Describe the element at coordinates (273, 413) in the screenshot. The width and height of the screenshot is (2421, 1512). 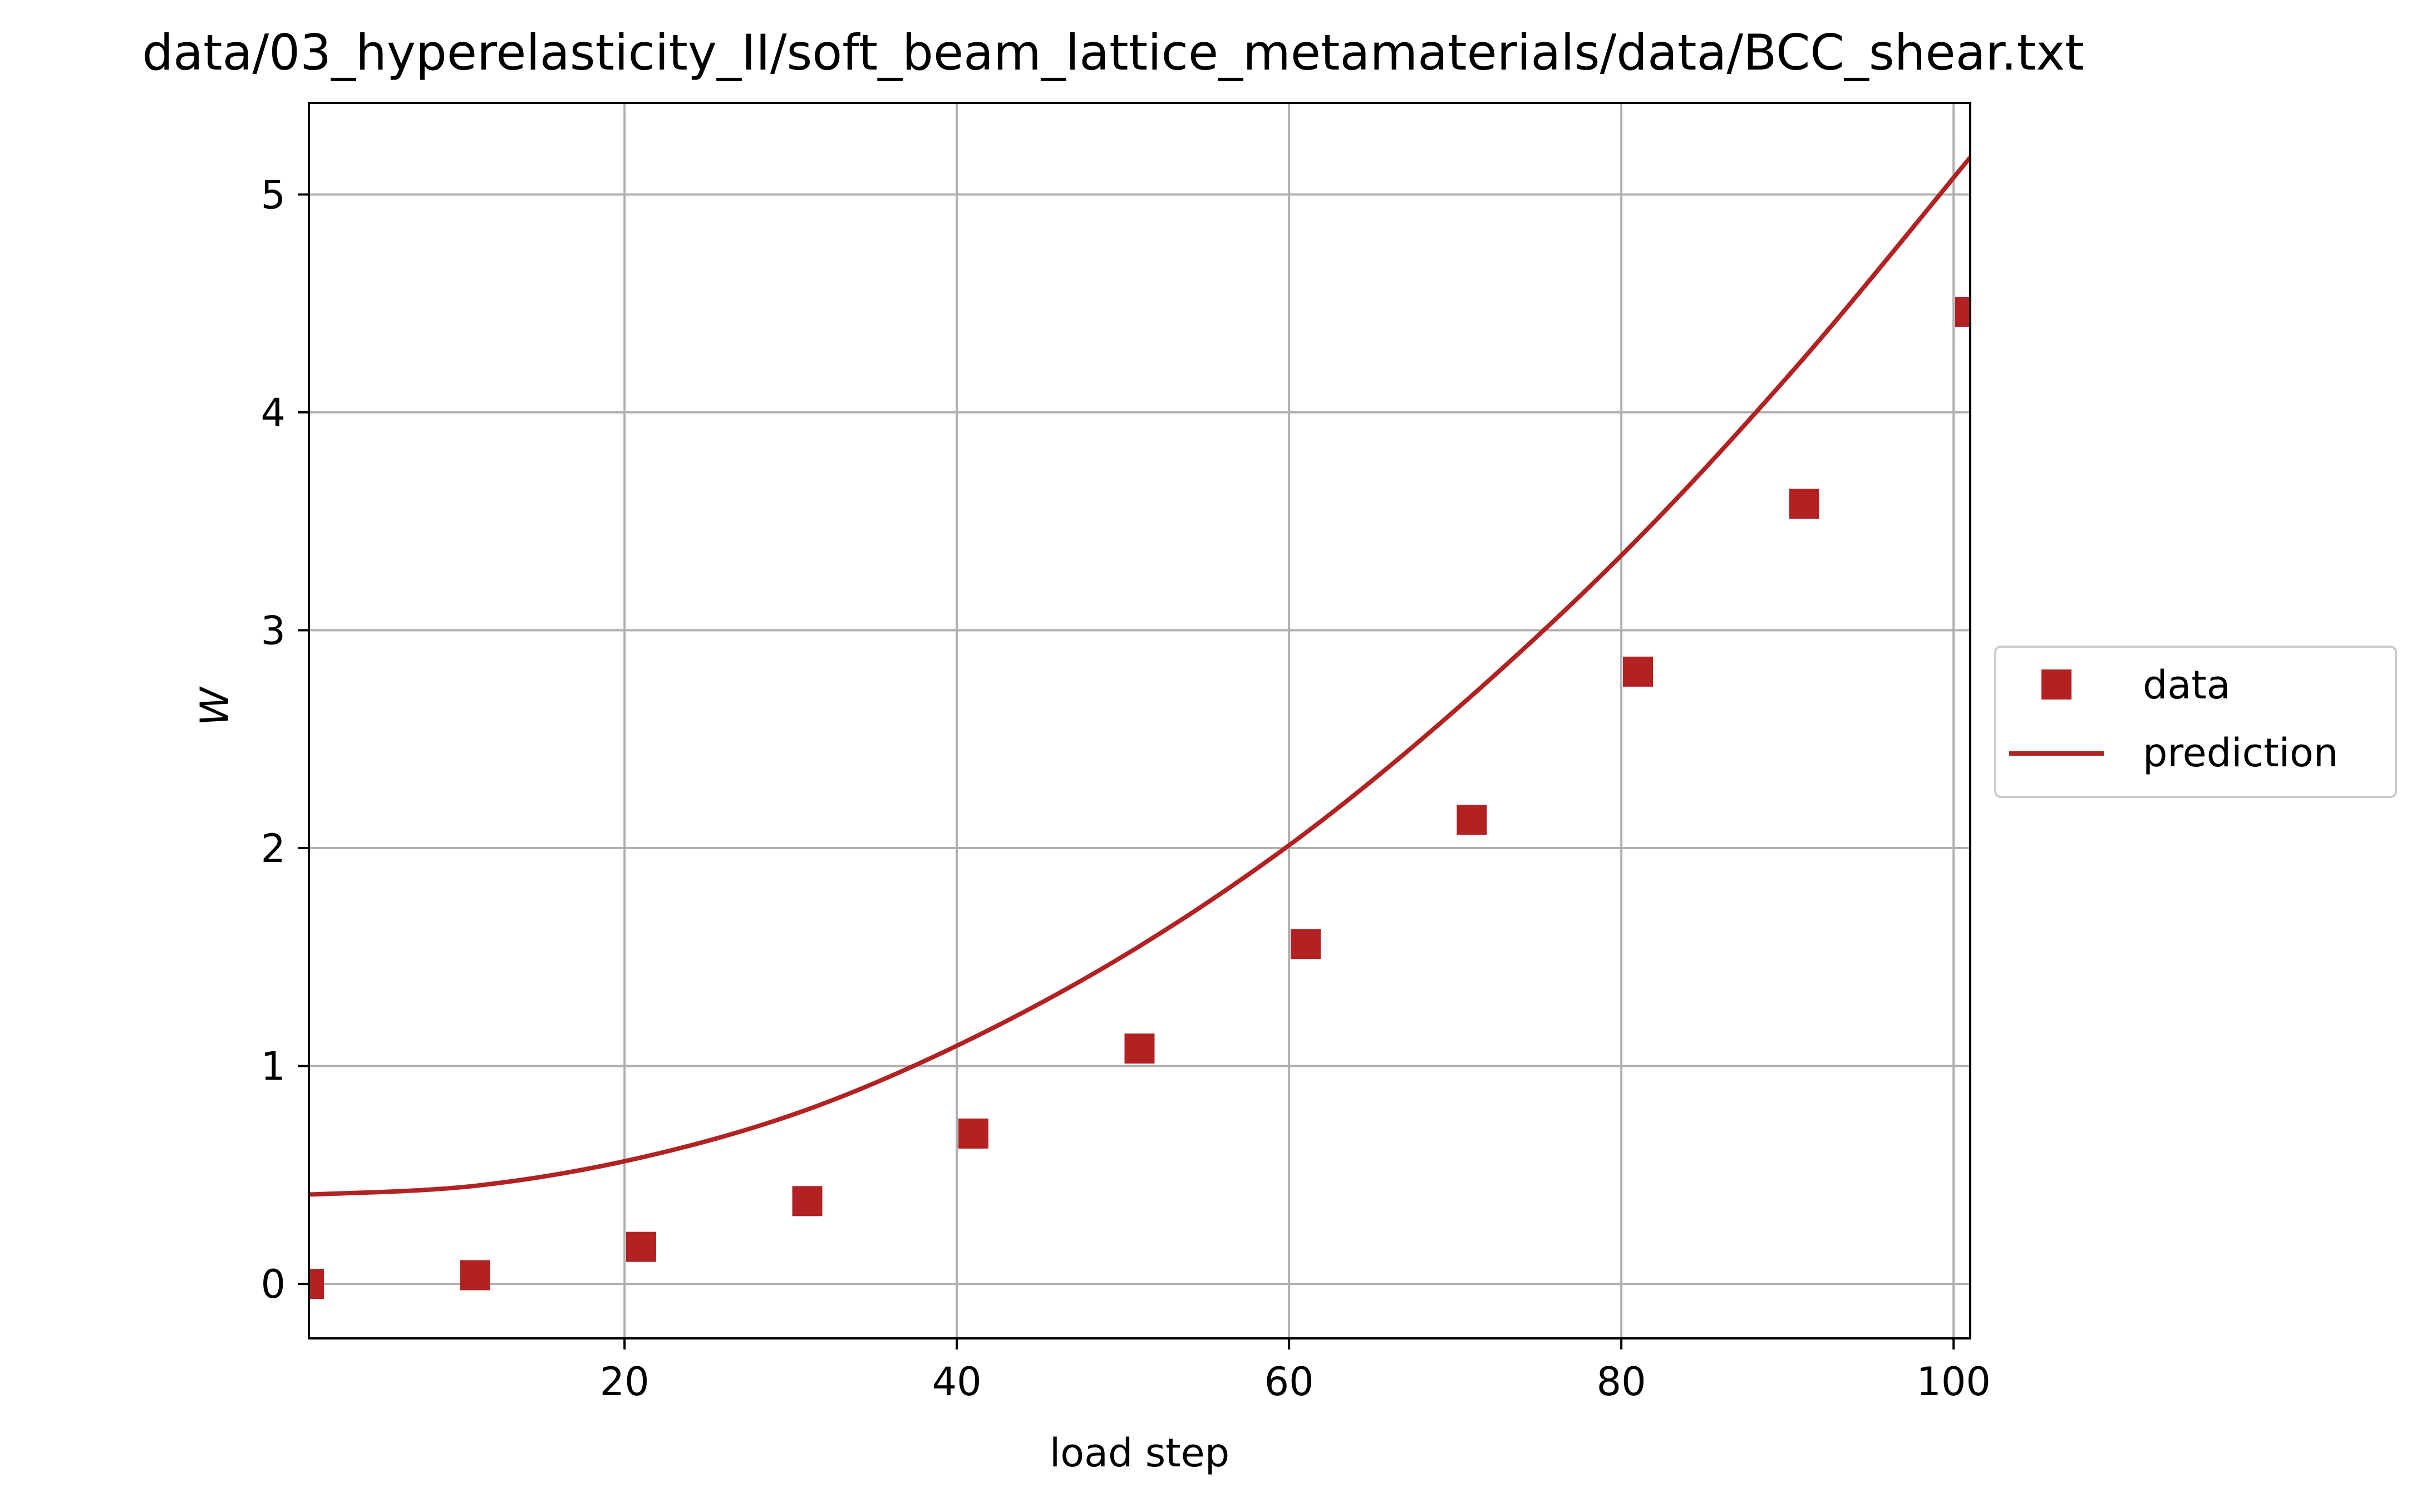
I see `y-tick-label: 4` at that location.